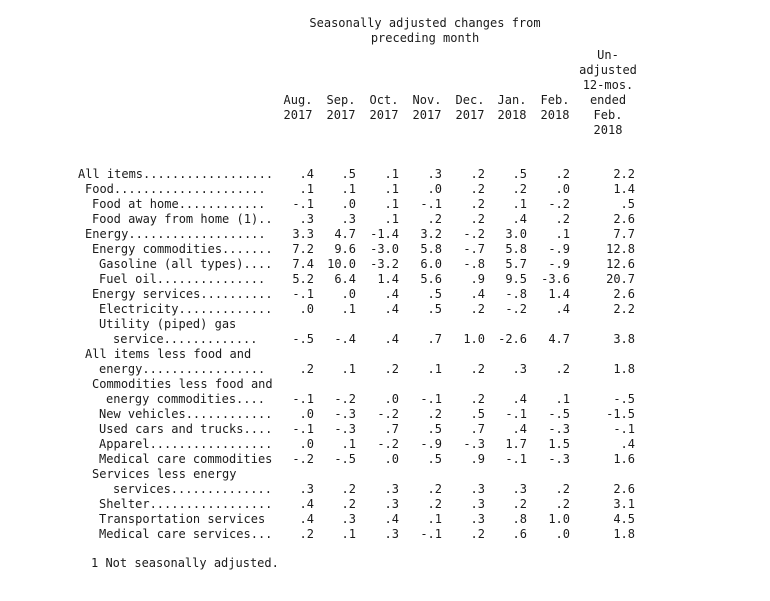 The image size is (770, 601). Describe the element at coordinates (555, 100) in the screenshot. I see `column-header-7-month: Feb.` at that location.